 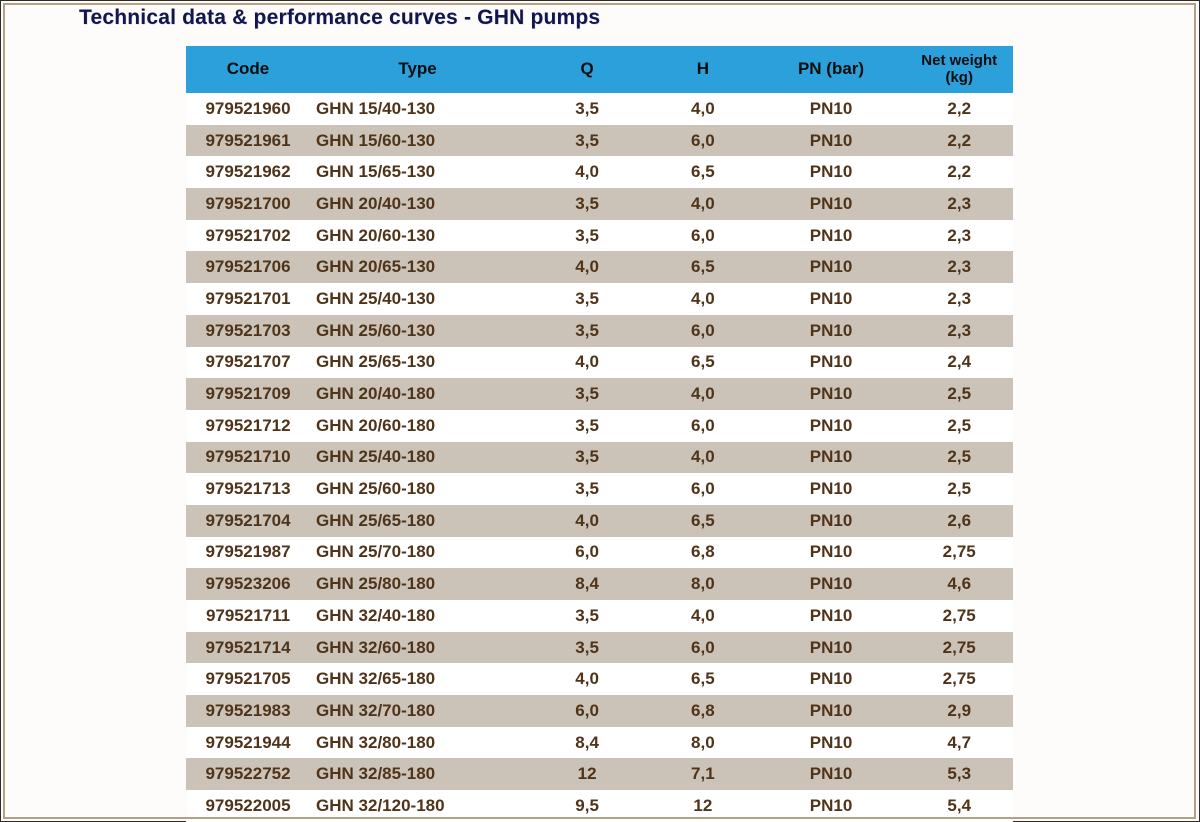 What do you see at coordinates (959, 520) in the screenshot?
I see `table-cell-weight: 2,6` at bounding box center [959, 520].